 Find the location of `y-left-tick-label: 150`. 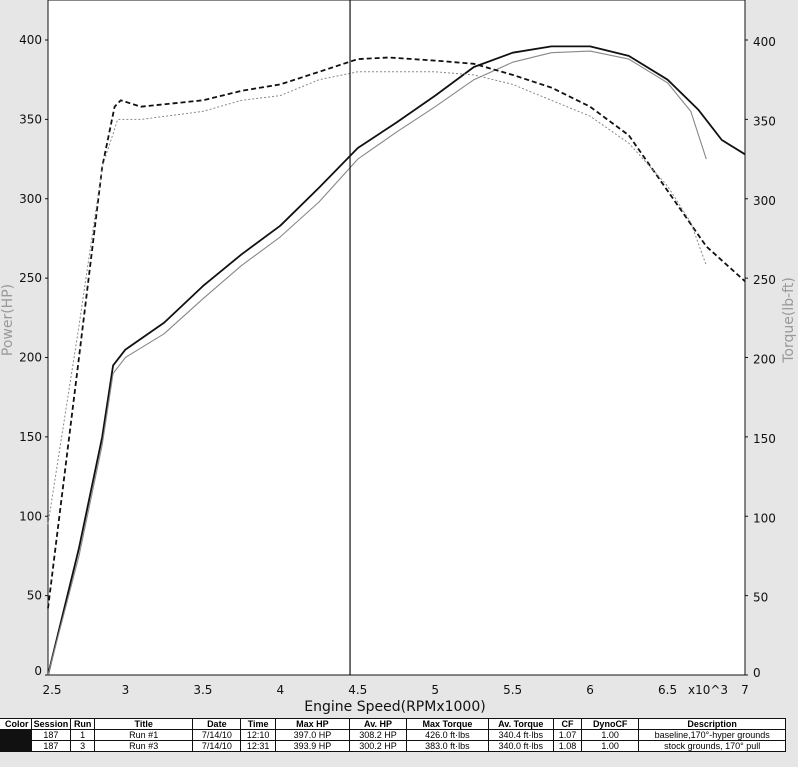

y-left-tick-label: 150 is located at coordinates (30, 437).